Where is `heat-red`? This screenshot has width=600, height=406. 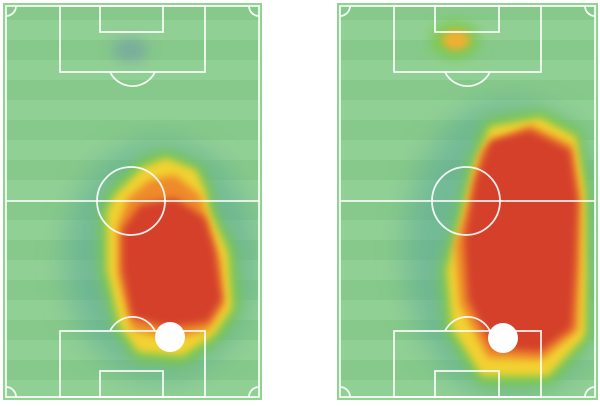
heat-red is located at coordinates (521, 241).